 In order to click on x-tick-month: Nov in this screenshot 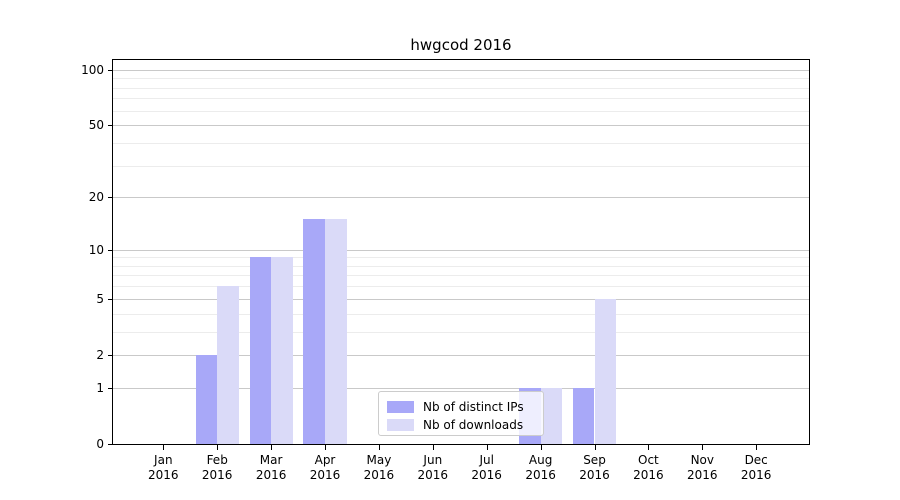, I will do `click(702, 460)`.